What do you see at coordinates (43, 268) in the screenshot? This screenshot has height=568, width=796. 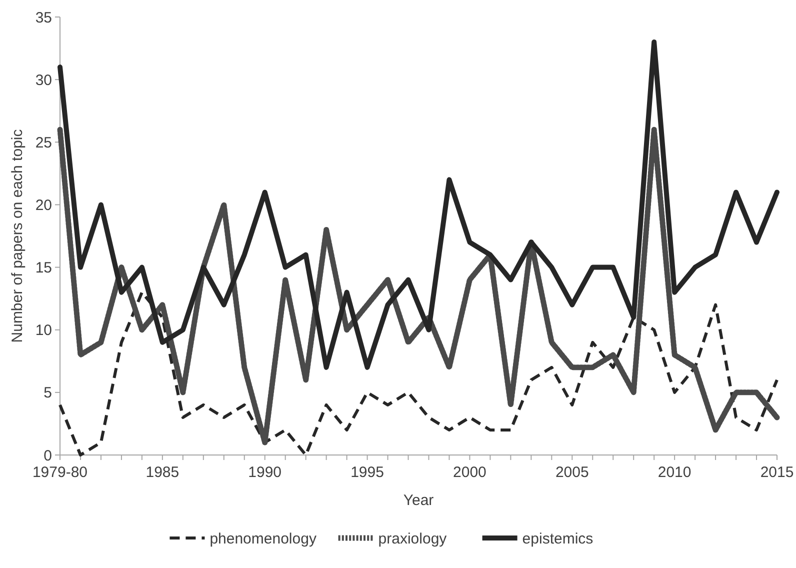 I see `y-tick-label: 15` at bounding box center [43, 268].